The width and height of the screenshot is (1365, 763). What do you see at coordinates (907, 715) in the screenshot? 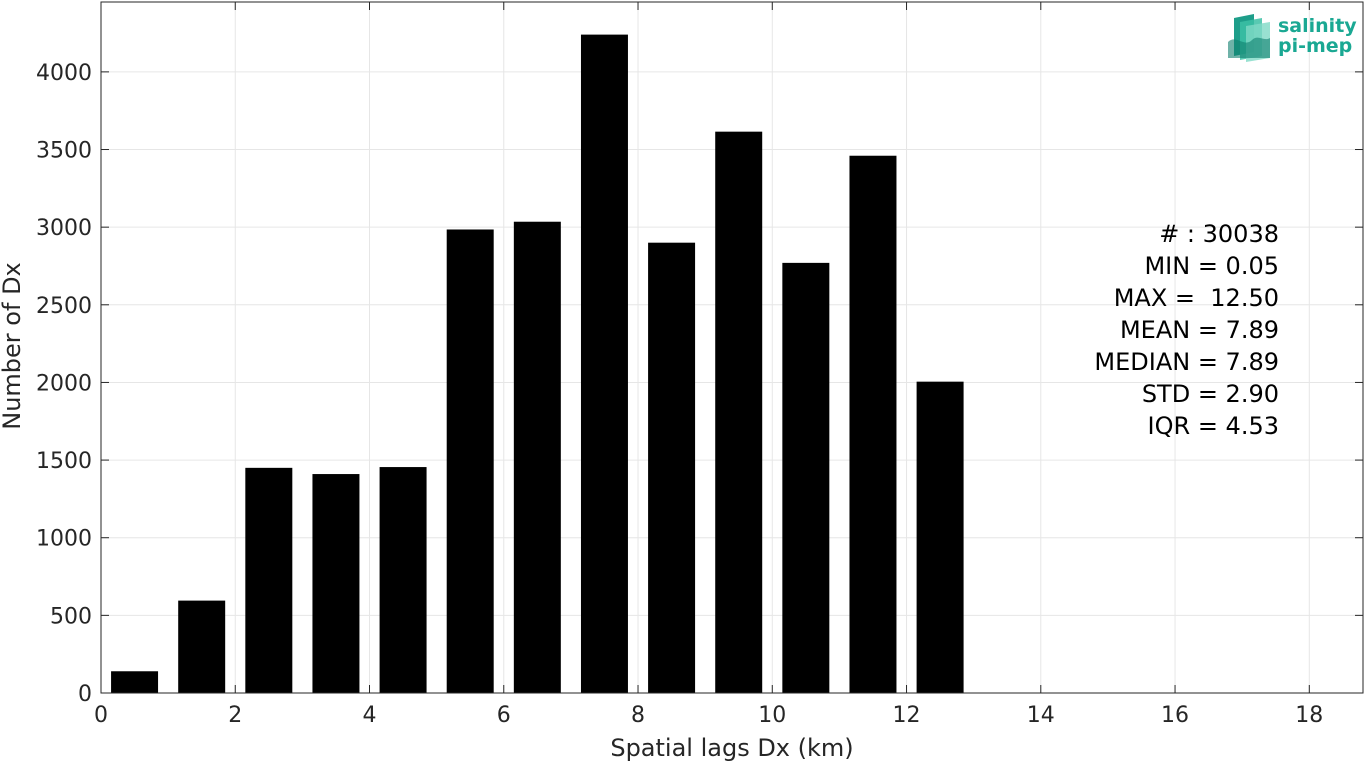
I see `x-tick-label: 12` at bounding box center [907, 715].